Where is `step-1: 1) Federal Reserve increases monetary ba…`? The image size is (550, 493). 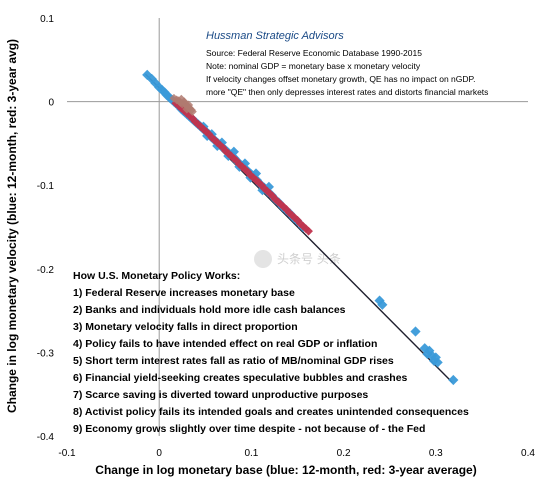 step-1: 1) Federal Reserve increases monetary ba… is located at coordinates (184, 293).